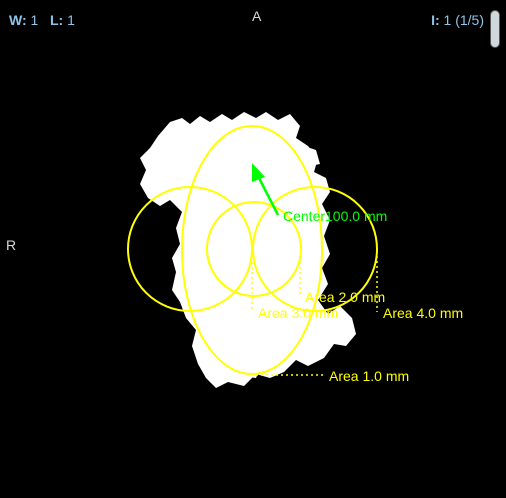 The image size is (506, 498). What do you see at coordinates (315, 249) in the screenshot?
I see `roi-circle-right` at bounding box center [315, 249].